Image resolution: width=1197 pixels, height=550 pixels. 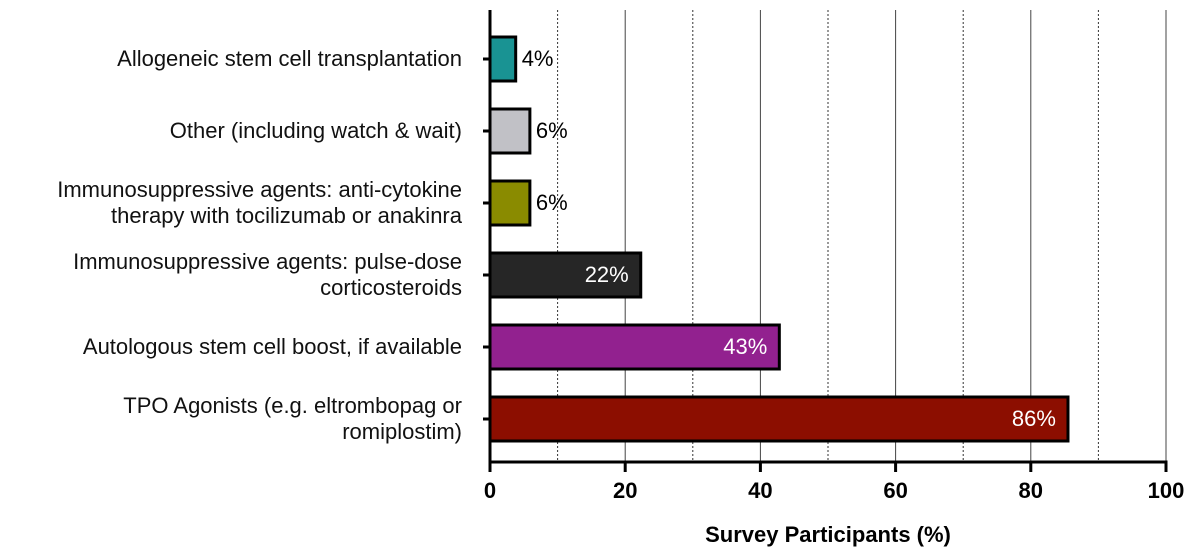 What do you see at coordinates (1031, 490) in the screenshot?
I see `x-tick-label: 80` at bounding box center [1031, 490].